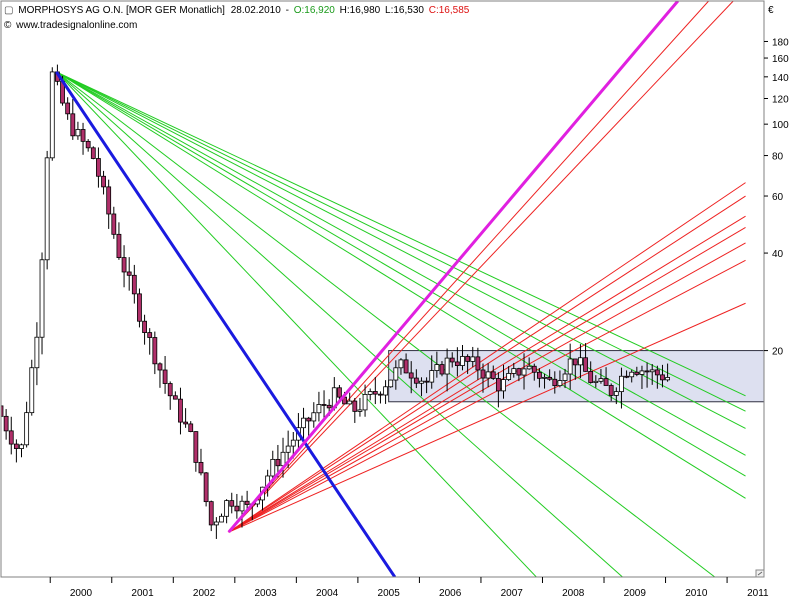 This screenshot has height=600, width=800. What do you see at coordinates (8, 25) in the screenshot?
I see `copyright-icon: ©` at bounding box center [8, 25].